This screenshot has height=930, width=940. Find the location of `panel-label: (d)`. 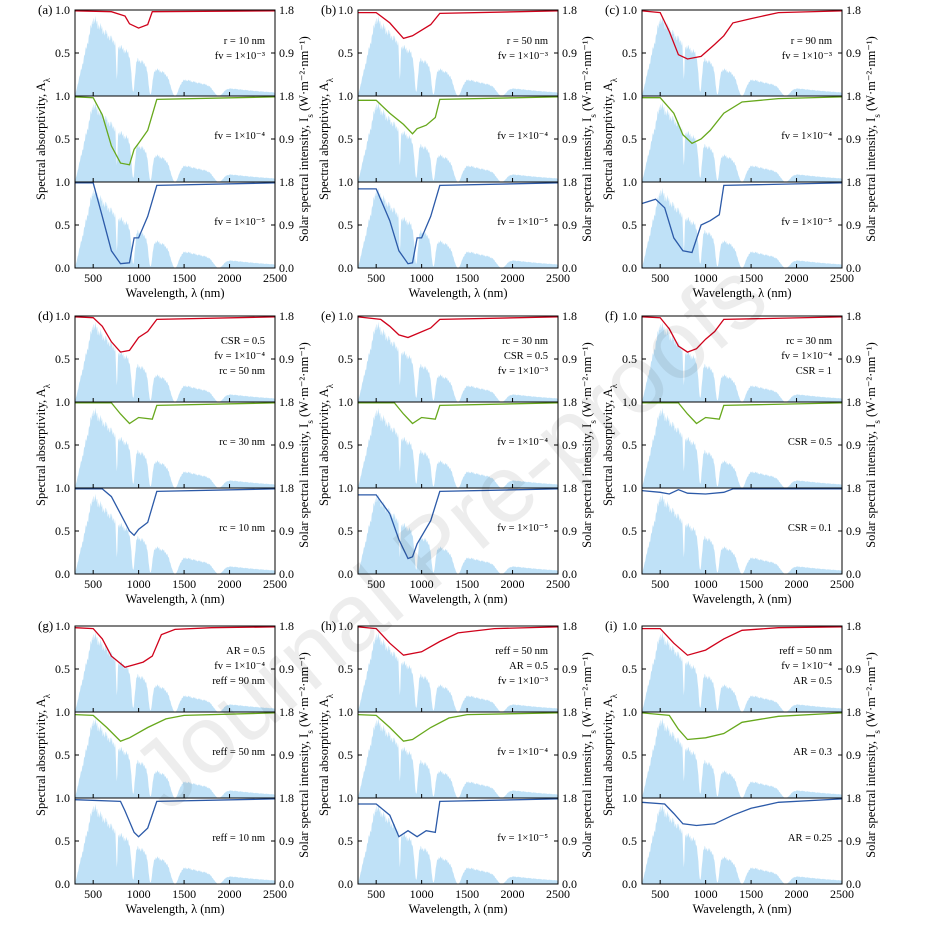

panel-label: (d) is located at coordinates (45, 315).